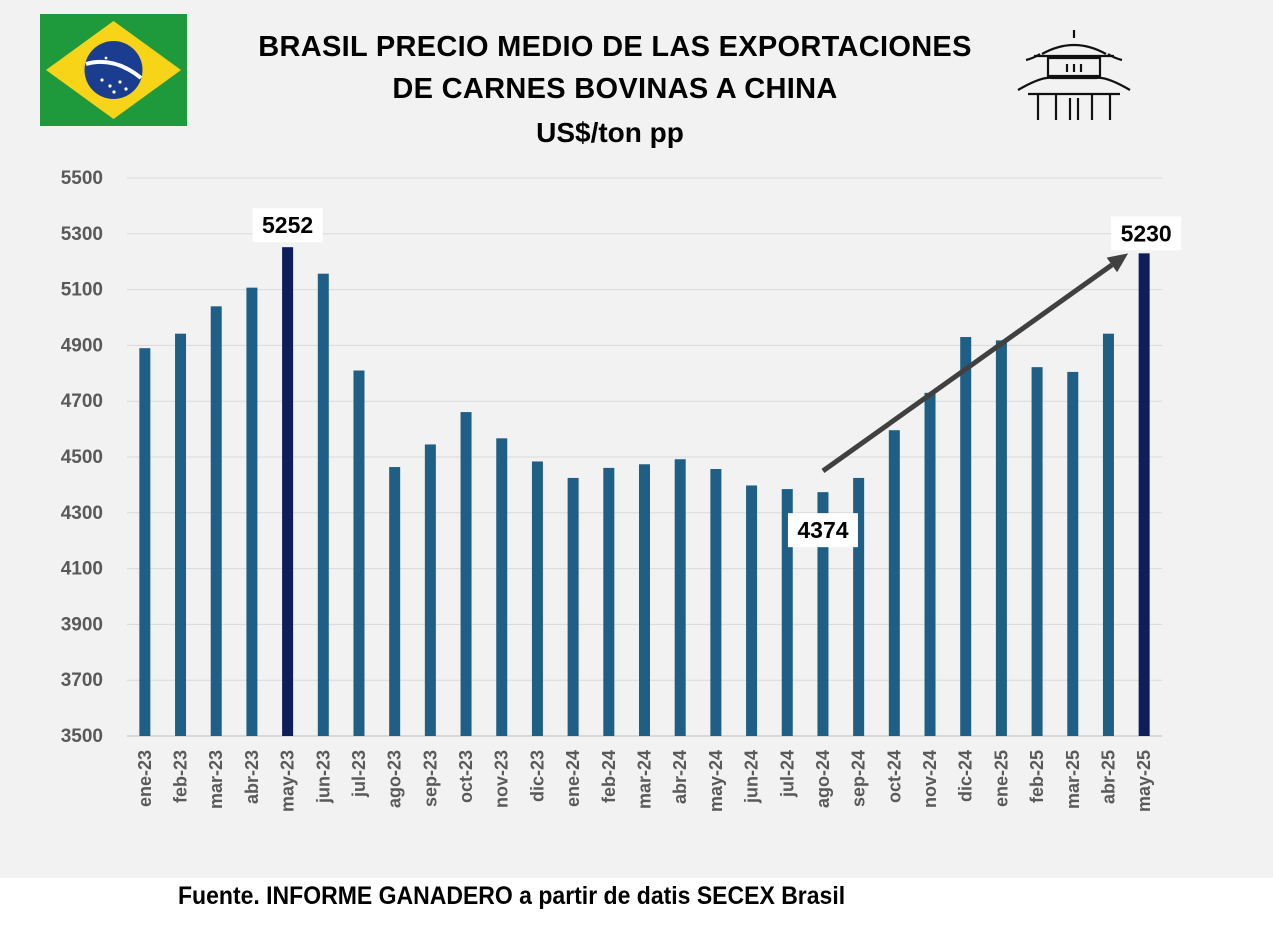  What do you see at coordinates (716, 781) in the screenshot?
I see `x-tick-label: may-24` at bounding box center [716, 781].